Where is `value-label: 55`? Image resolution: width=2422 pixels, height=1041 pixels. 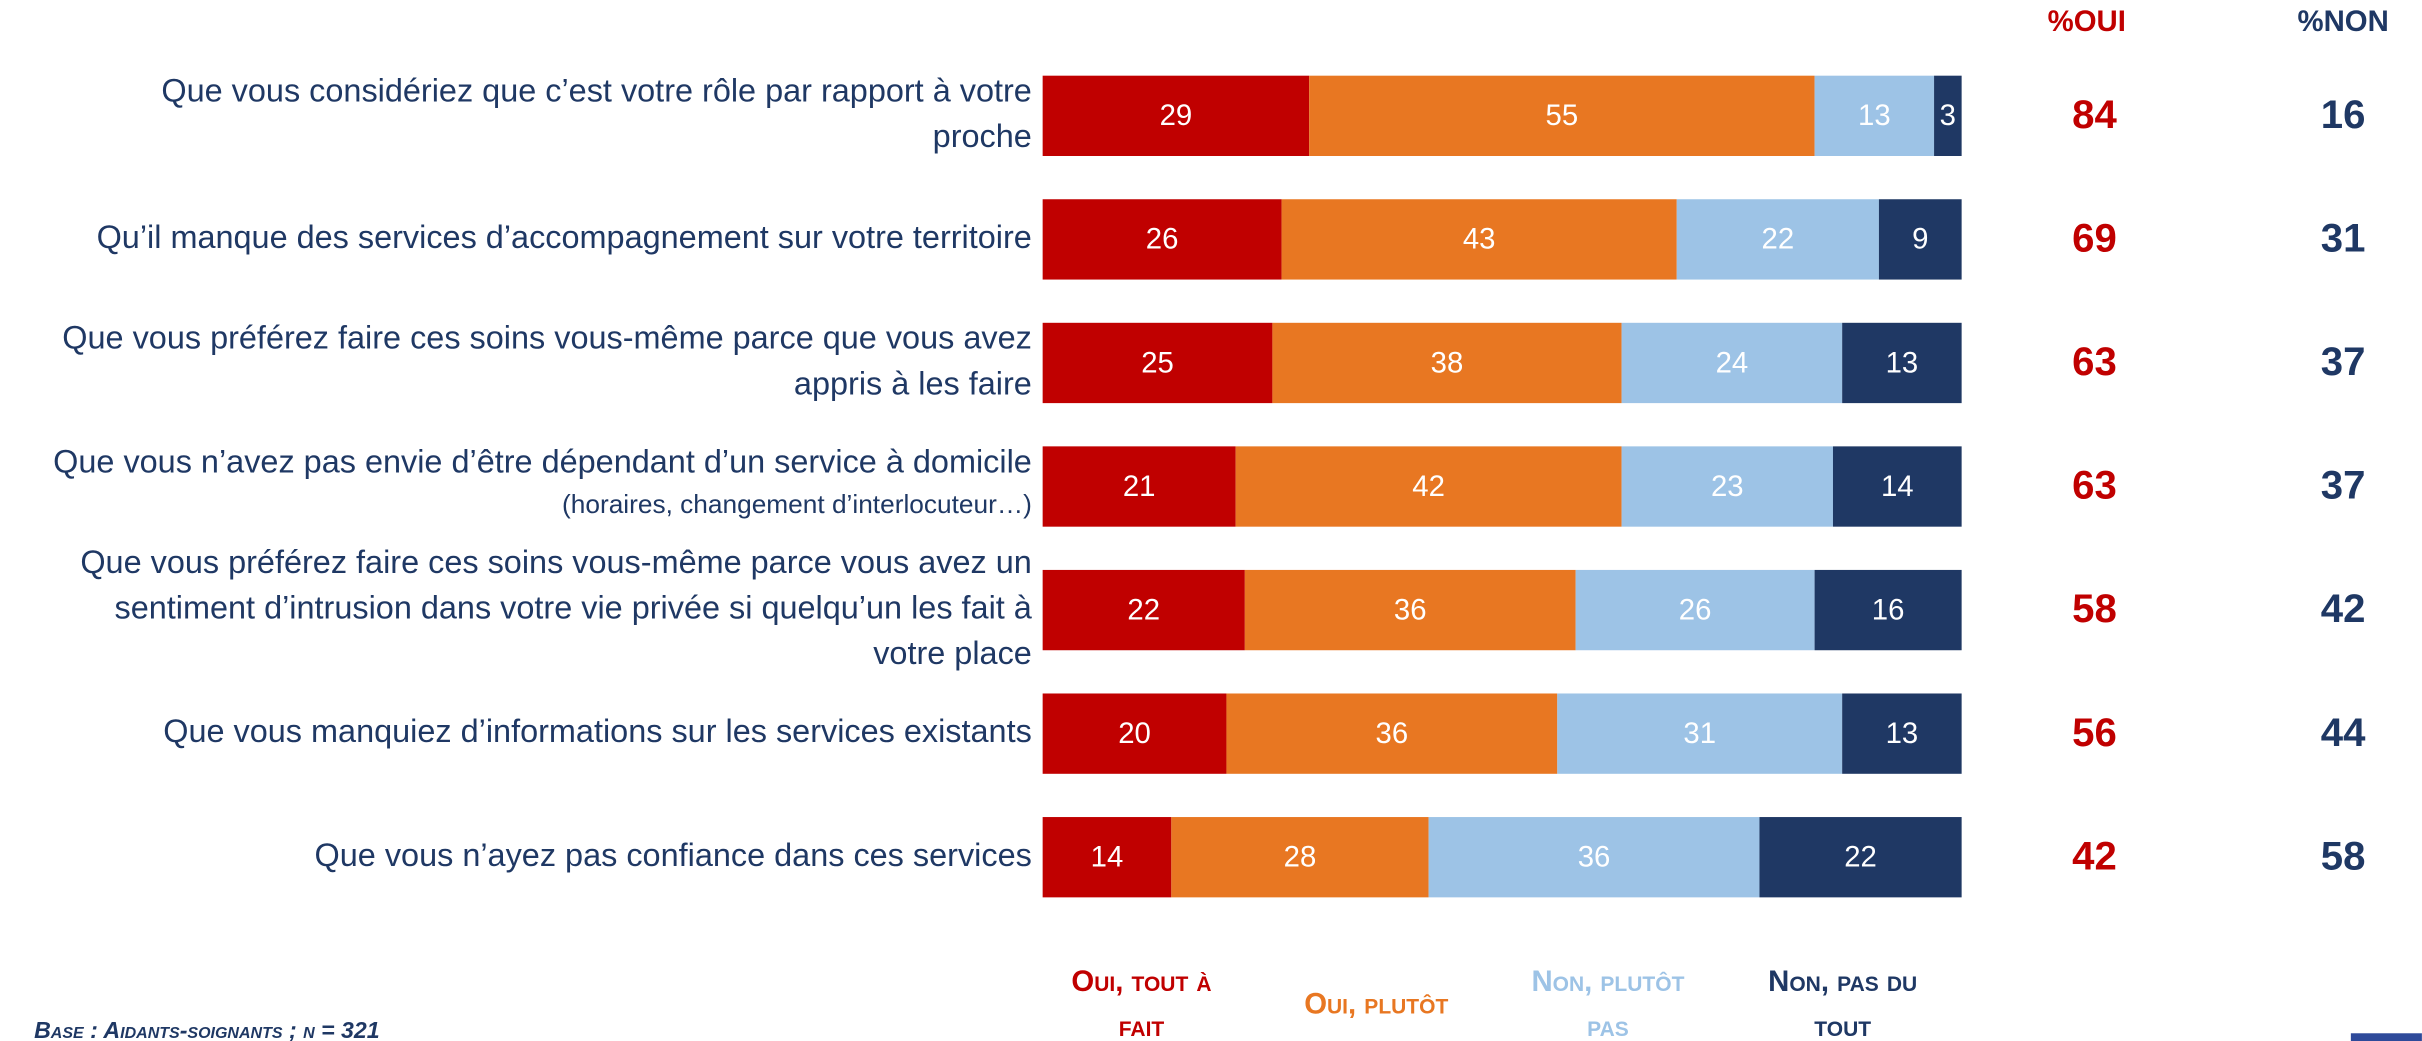 value-label: 55 is located at coordinates (1562, 115).